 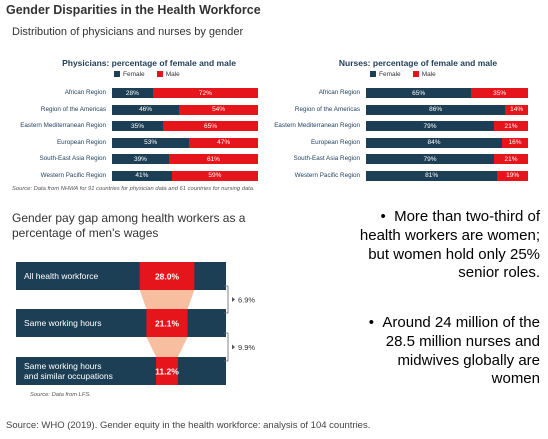 I want to click on stacked-bar: 79% 21%, so click(x=447, y=126).